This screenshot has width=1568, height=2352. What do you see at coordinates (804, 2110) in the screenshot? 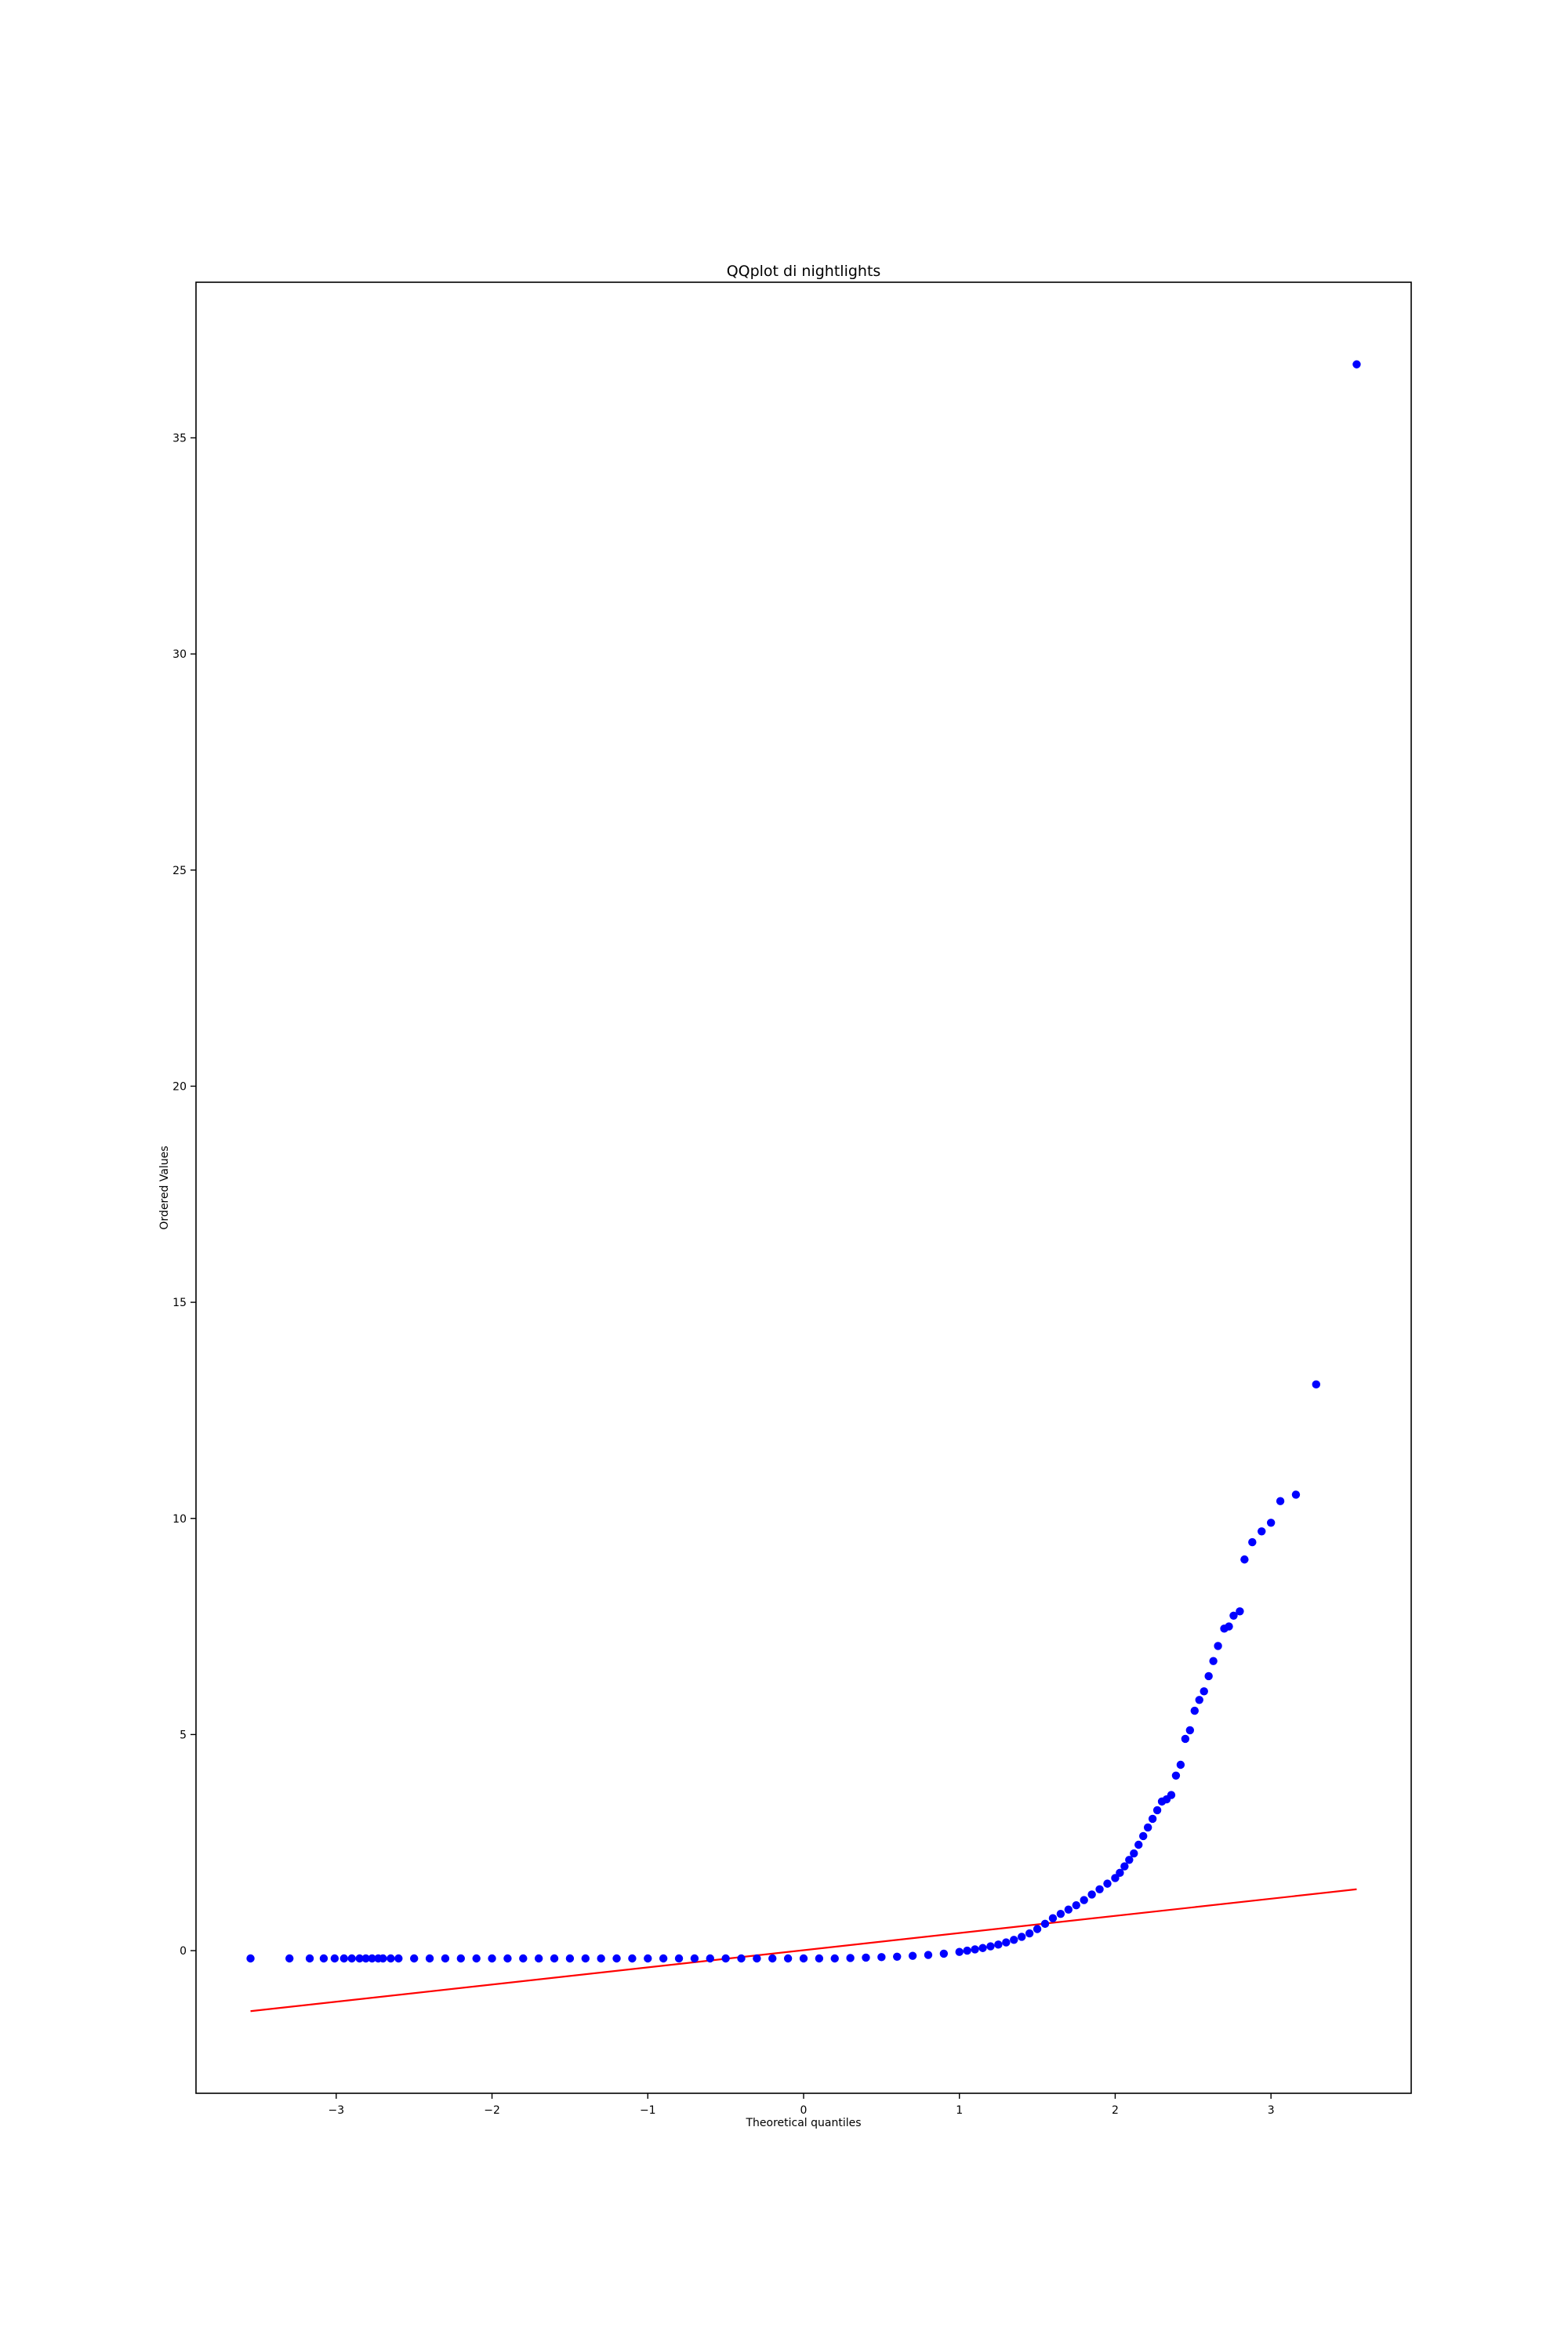
I see `x-tick-label: 0` at bounding box center [804, 2110].